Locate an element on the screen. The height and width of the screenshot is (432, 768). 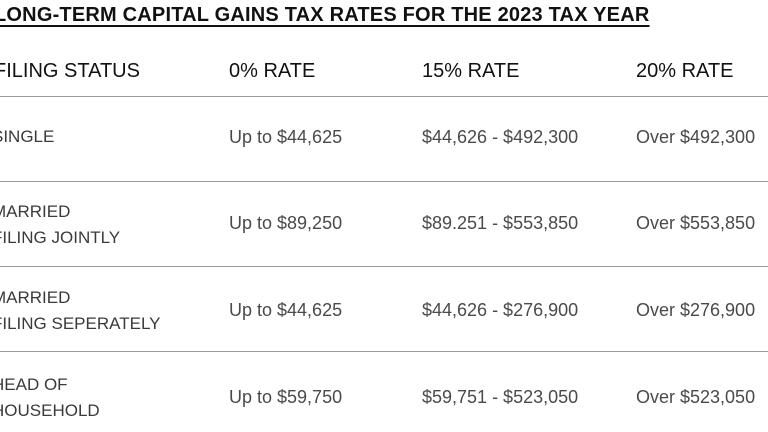
header-20-rate: 20% RATE is located at coordinates (685, 71).